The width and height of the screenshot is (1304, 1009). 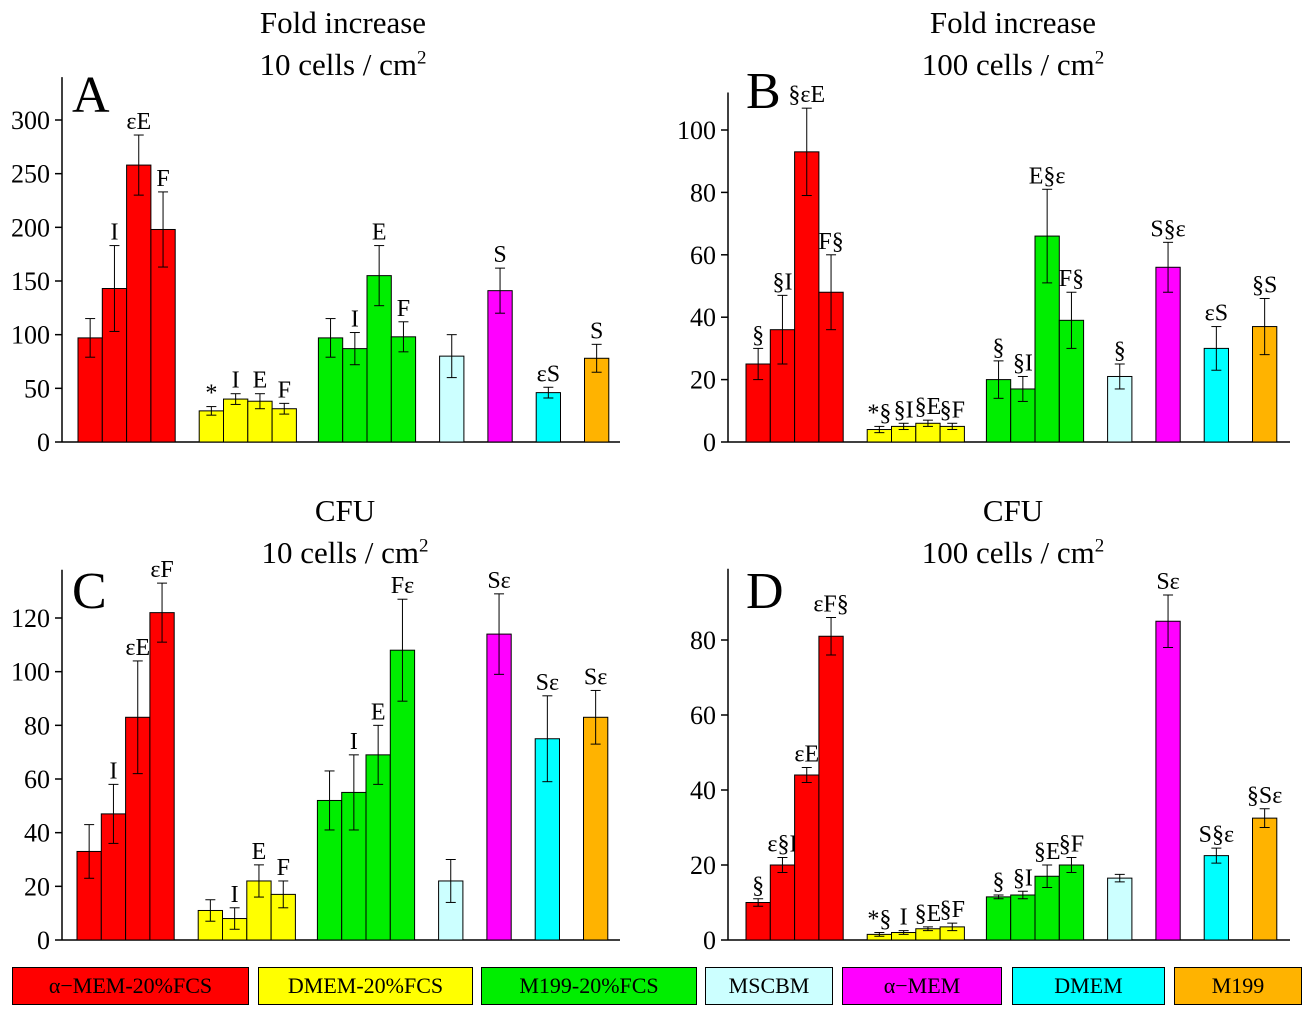 What do you see at coordinates (1264, 796) in the screenshot?
I see `significance-label: §Sε` at bounding box center [1264, 796].